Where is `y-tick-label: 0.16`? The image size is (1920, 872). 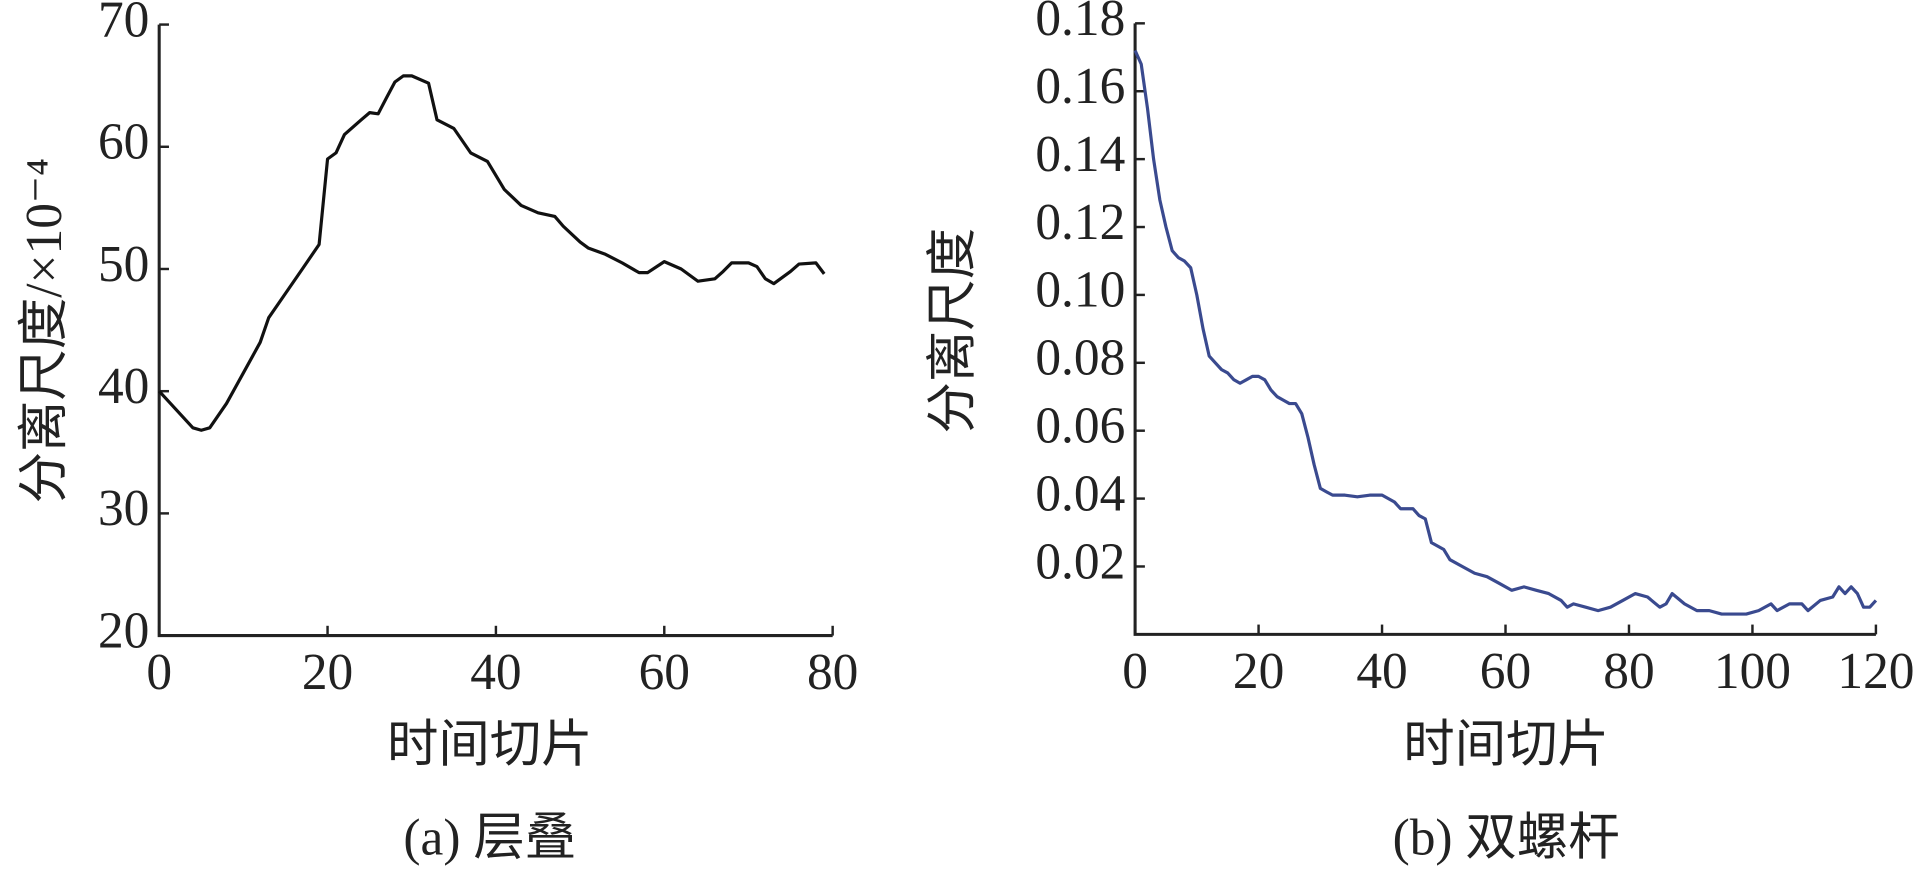
y-tick-label: 0.16 is located at coordinates (1080, 86).